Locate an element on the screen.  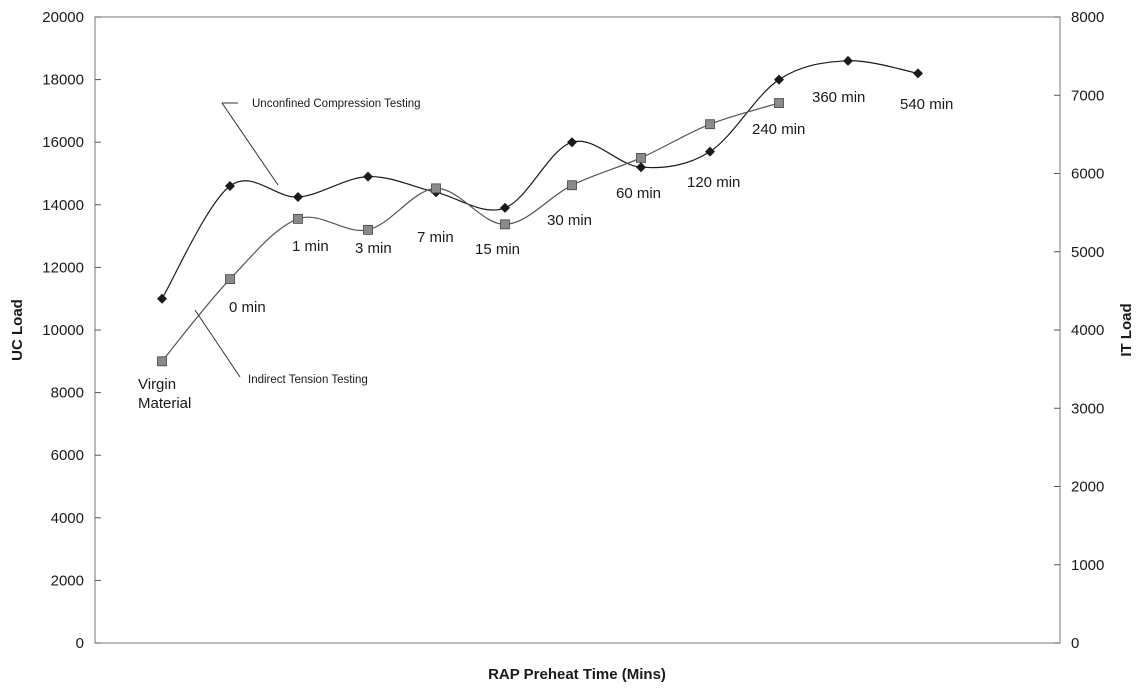
point-label-line: 7 min is located at coordinates (435, 237).